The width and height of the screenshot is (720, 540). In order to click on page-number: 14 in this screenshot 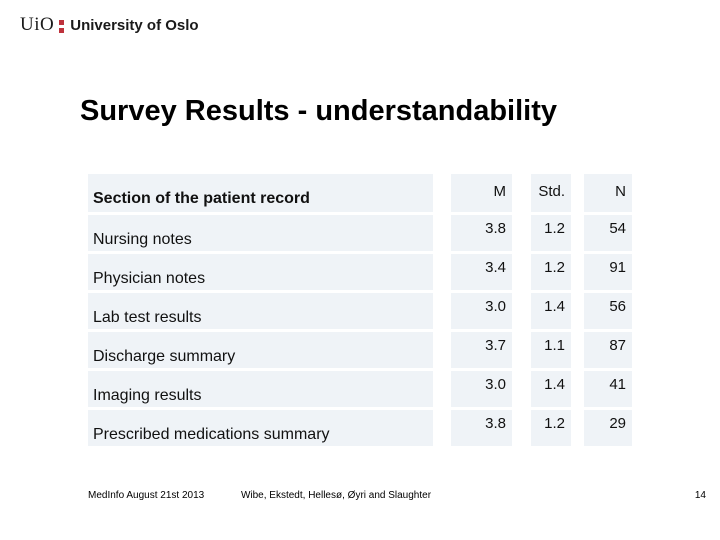, I will do `click(700, 495)`.